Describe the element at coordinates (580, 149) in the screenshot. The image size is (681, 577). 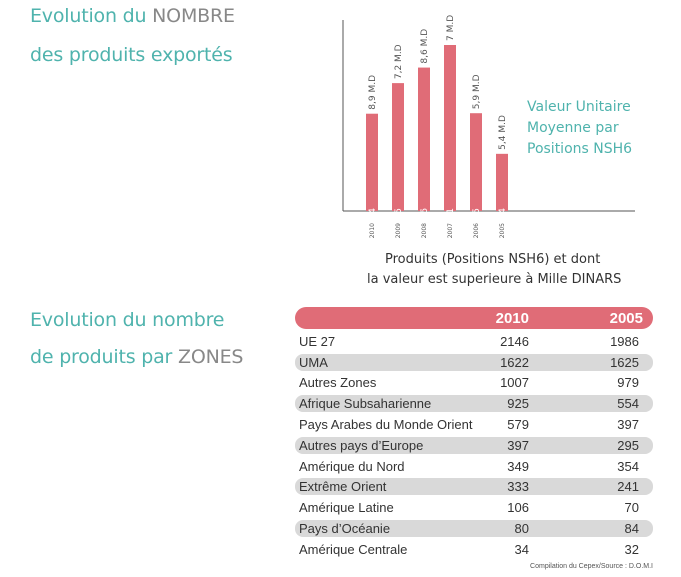
I see `annotation-line3: Positions NSH6` at that location.